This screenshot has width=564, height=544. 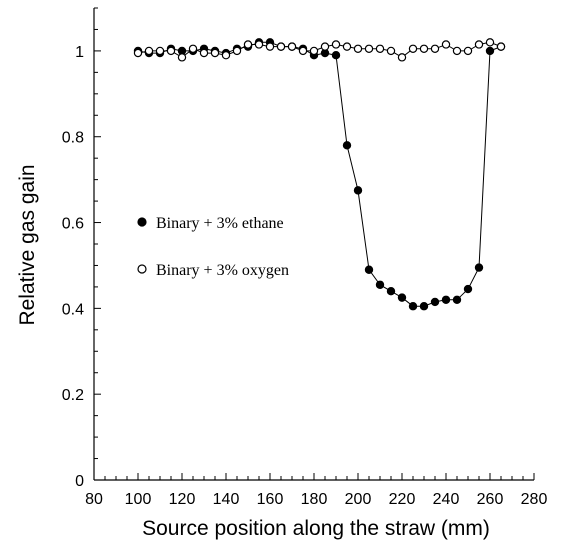 I want to click on x-tick-label: 140, so click(x=226, y=499).